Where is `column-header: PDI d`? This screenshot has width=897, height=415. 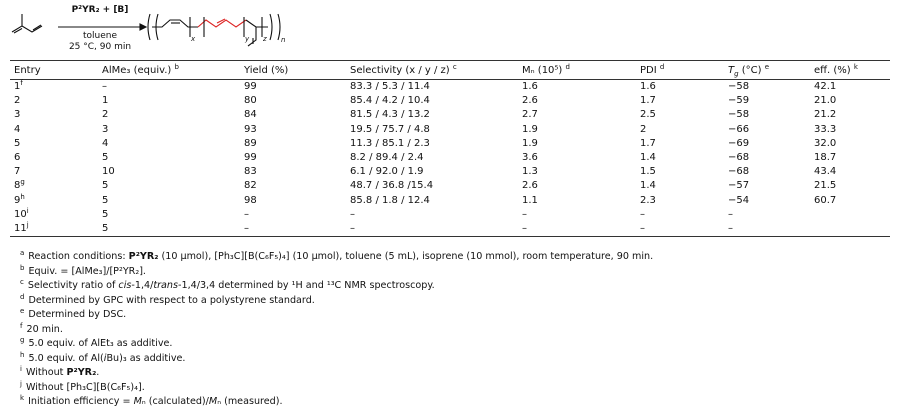
column-header: PDI d is located at coordinates (680, 70).